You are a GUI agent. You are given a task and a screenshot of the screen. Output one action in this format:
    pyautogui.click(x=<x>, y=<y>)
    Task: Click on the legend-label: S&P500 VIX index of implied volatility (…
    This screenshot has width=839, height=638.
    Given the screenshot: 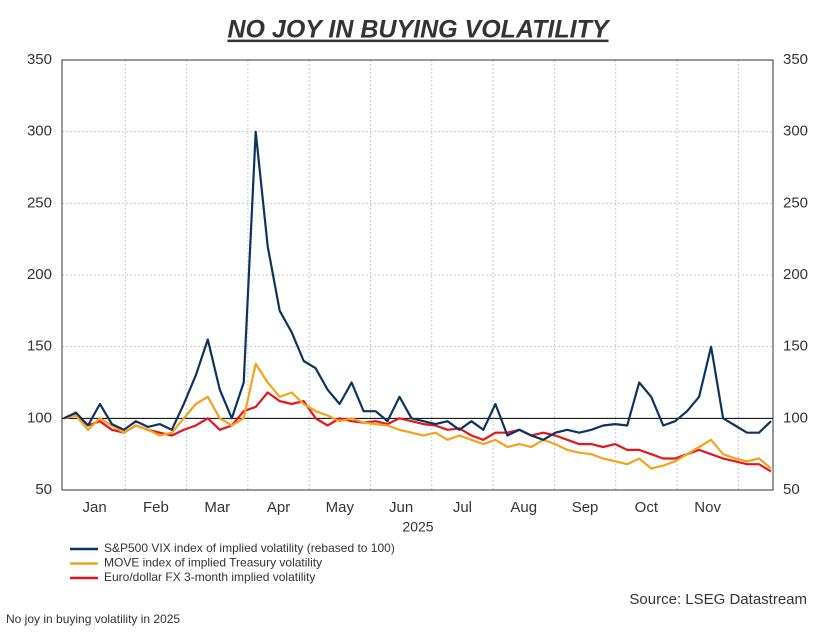 What is the action you would take?
    pyautogui.click(x=249, y=548)
    